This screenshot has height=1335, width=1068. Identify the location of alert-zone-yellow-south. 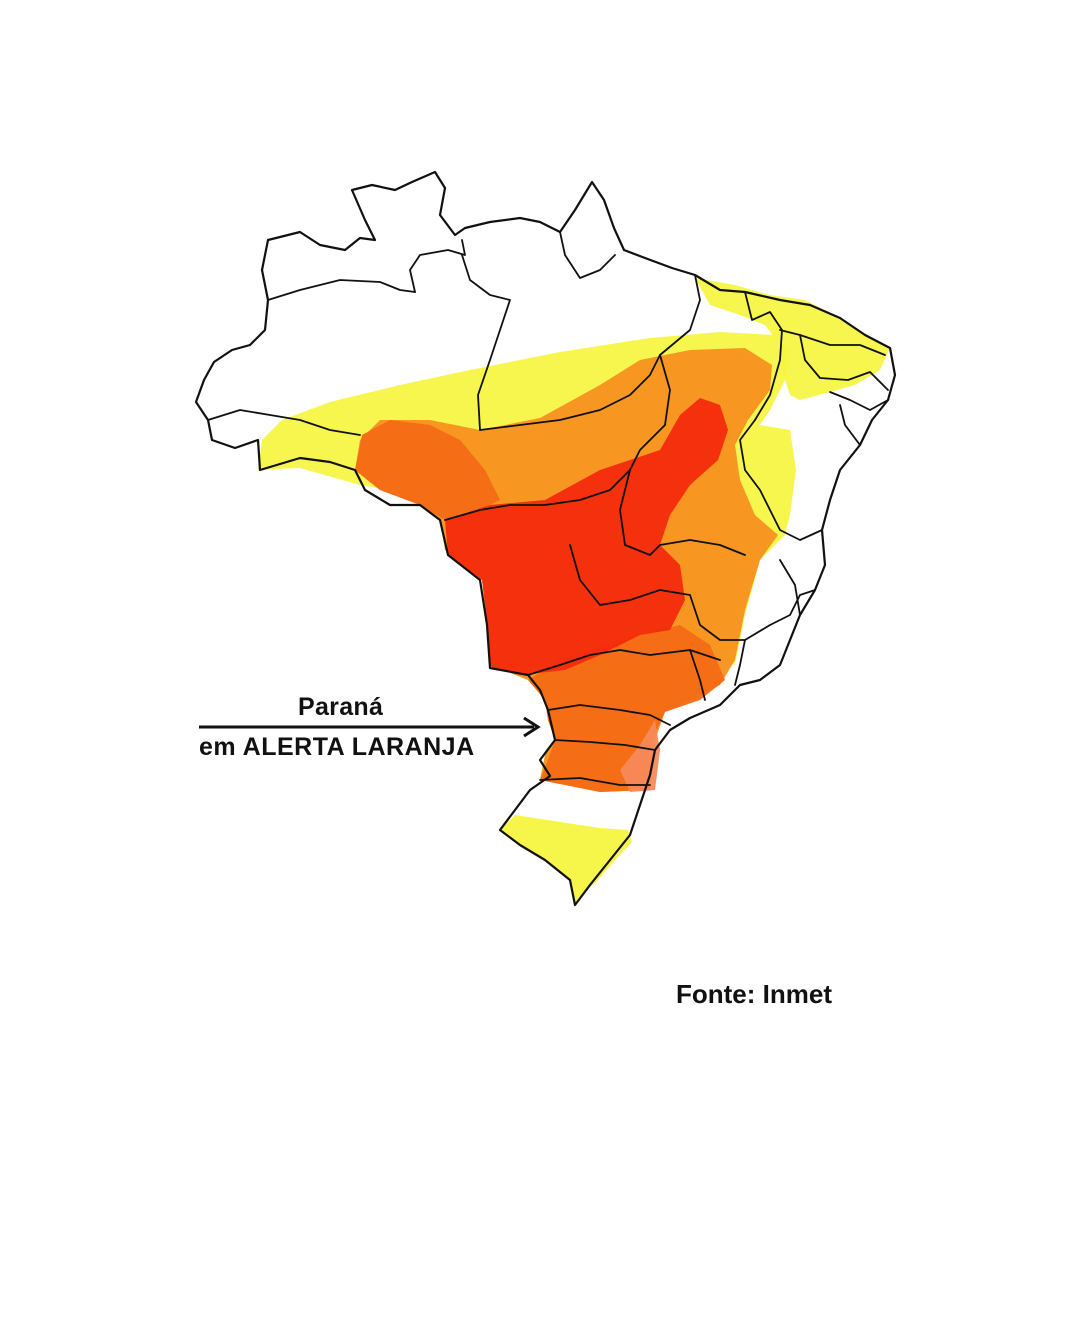
(566, 860).